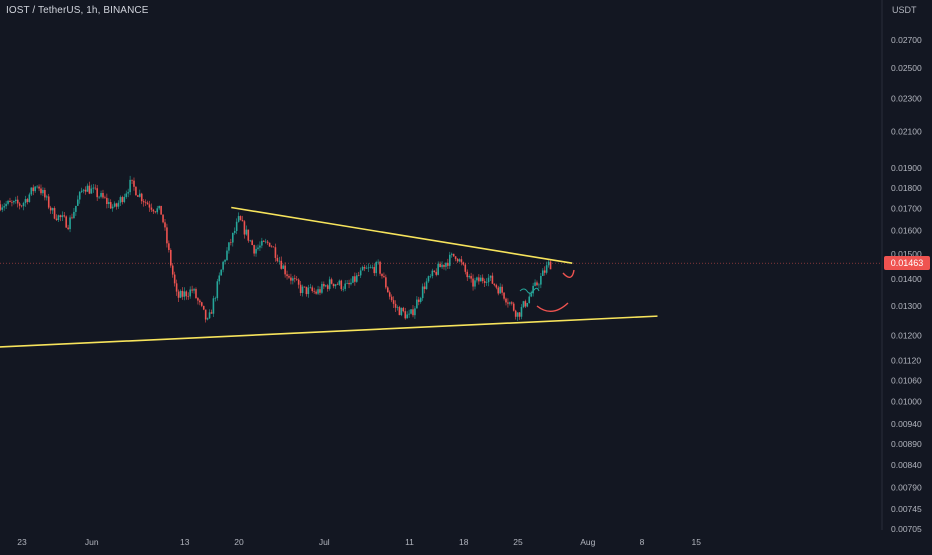  What do you see at coordinates (402, 235) in the screenshot?
I see `trendline-upper` at bounding box center [402, 235].